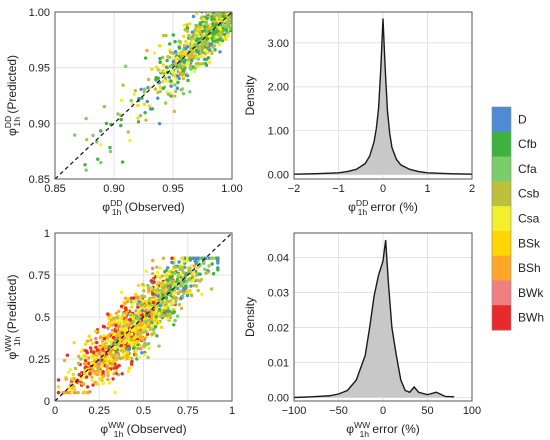  Describe the element at coordinates (117, 212) in the screenshot. I see `x-axis-label-subscript: 1h` at that location.